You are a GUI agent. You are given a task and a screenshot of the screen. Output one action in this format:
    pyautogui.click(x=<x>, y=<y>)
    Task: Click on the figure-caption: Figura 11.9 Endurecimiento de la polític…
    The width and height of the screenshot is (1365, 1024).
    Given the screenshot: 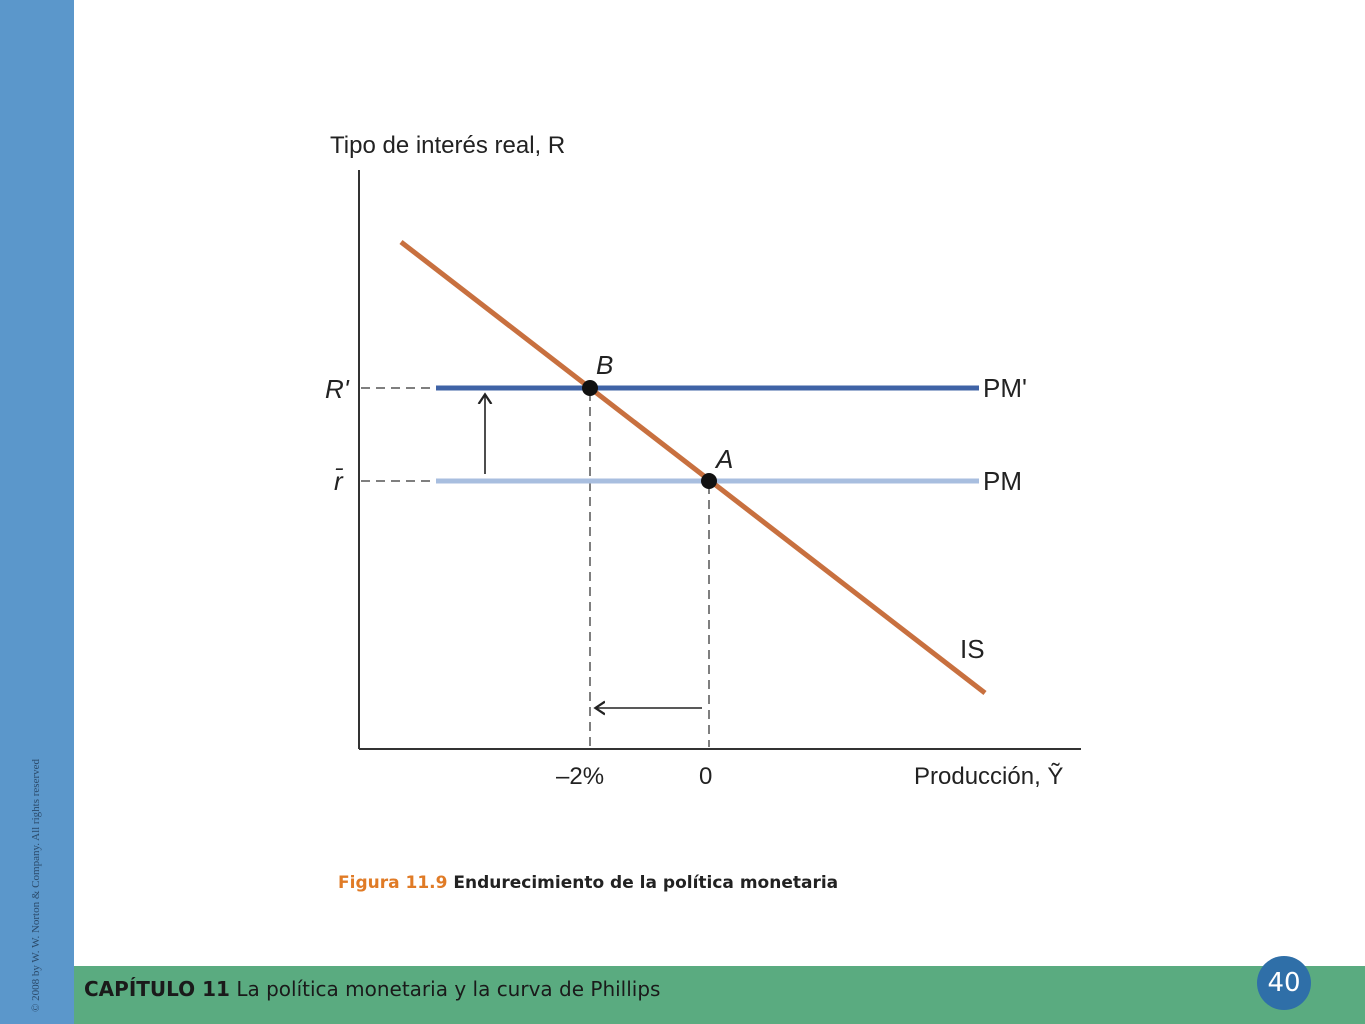 What is the action you would take?
    pyautogui.click(x=588, y=883)
    